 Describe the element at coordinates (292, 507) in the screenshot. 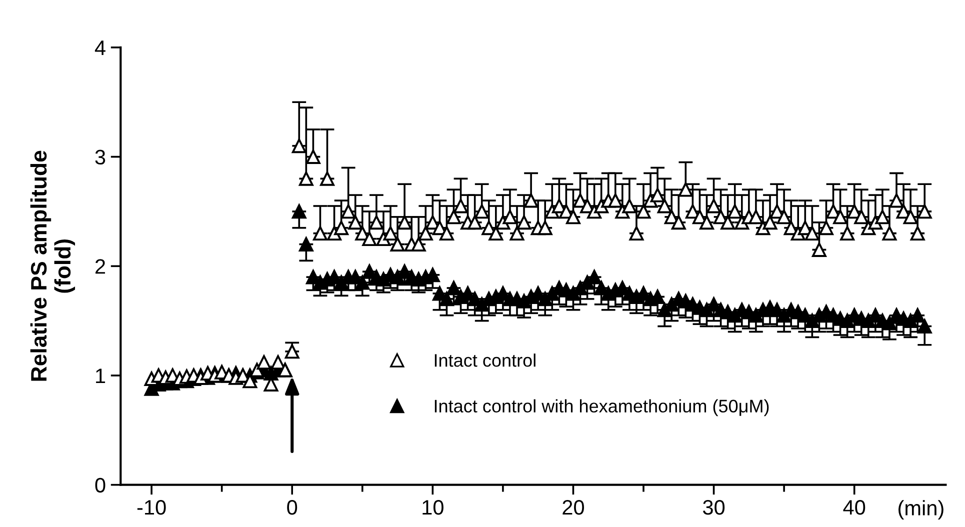

I see `x-tick-label: 0` at that location.